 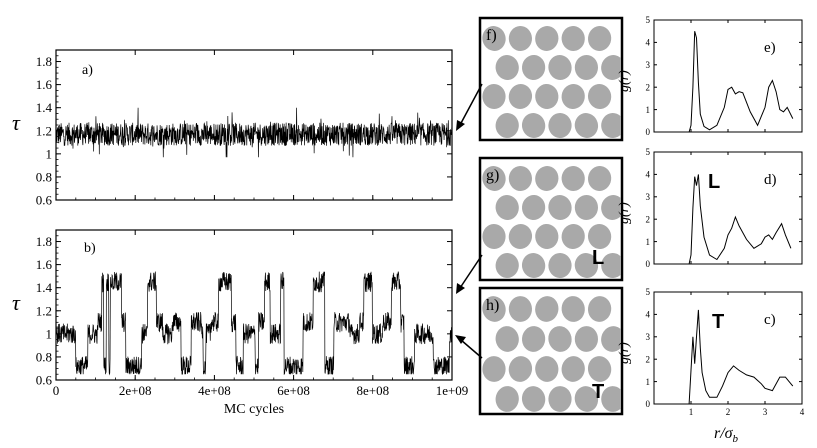 What do you see at coordinates (770, 48) in the screenshot?
I see `panel-label-e: e)` at bounding box center [770, 48].